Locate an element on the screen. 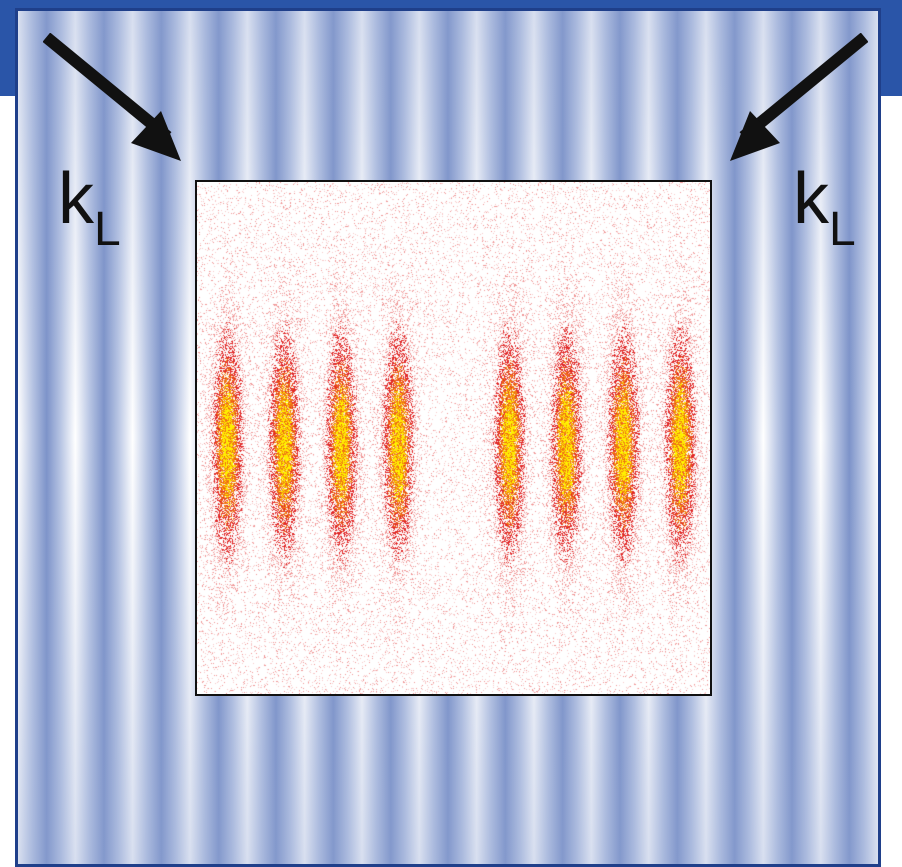 This screenshot has width=902, height=867. beam-label-right-main: k is located at coordinates (811, 199).